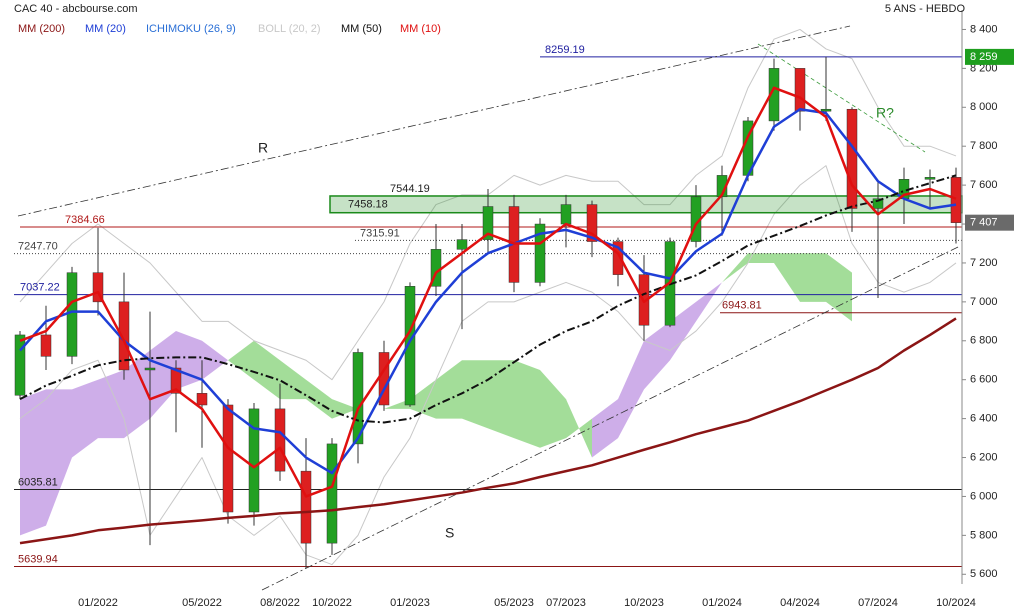  Describe the element at coordinates (984, 341) in the screenshot. I see `y-tick-label: 6 800` at that location.